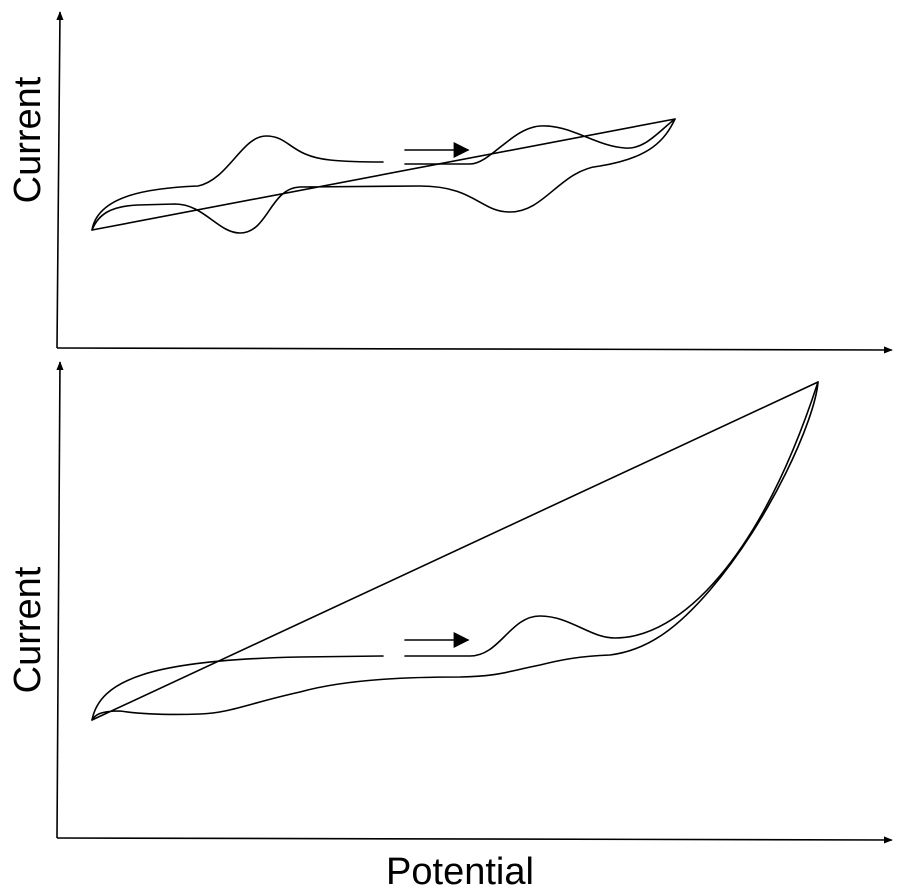 Image resolution: width=904 pixels, height=896 pixels. What do you see at coordinates (474, 840) in the screenshot?
I see `bottom-x-axis` at bounding box center [474, 840].